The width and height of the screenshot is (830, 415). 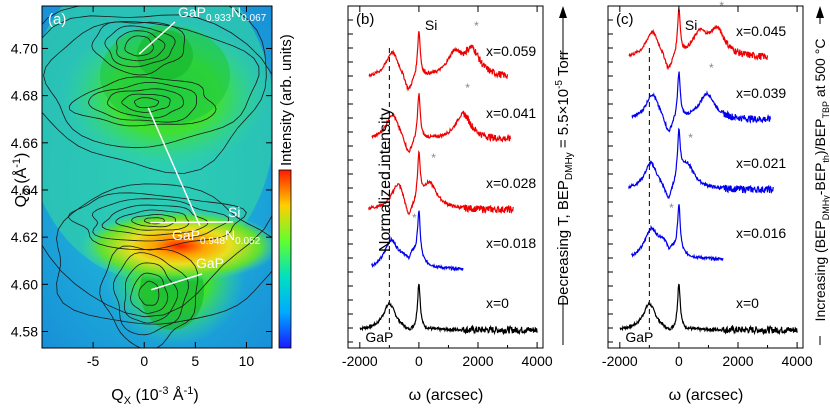 I want to click on series-label: x=0.045, so click(x=761, y=31).